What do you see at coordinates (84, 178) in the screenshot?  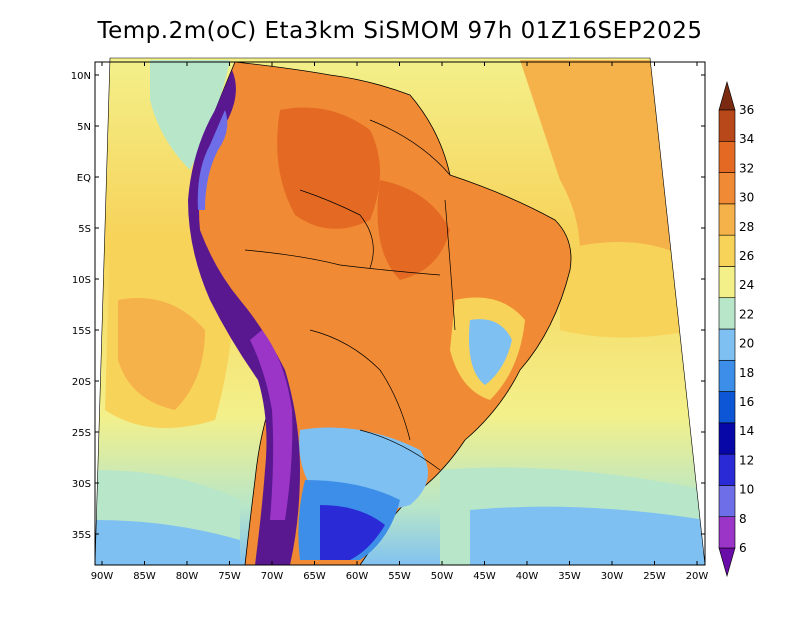 I see `lat-label: EQ` at bounding box center [84, 178].